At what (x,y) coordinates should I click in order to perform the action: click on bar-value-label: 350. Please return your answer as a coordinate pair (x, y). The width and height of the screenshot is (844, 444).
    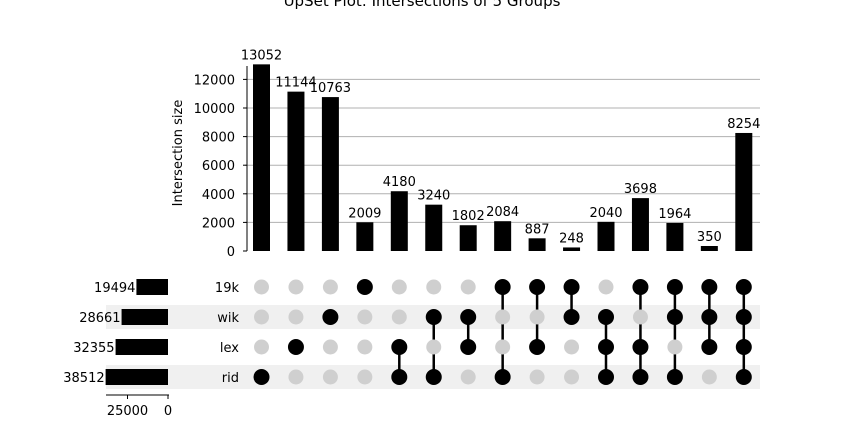
    Looking at the image, I should click on (709, 237).